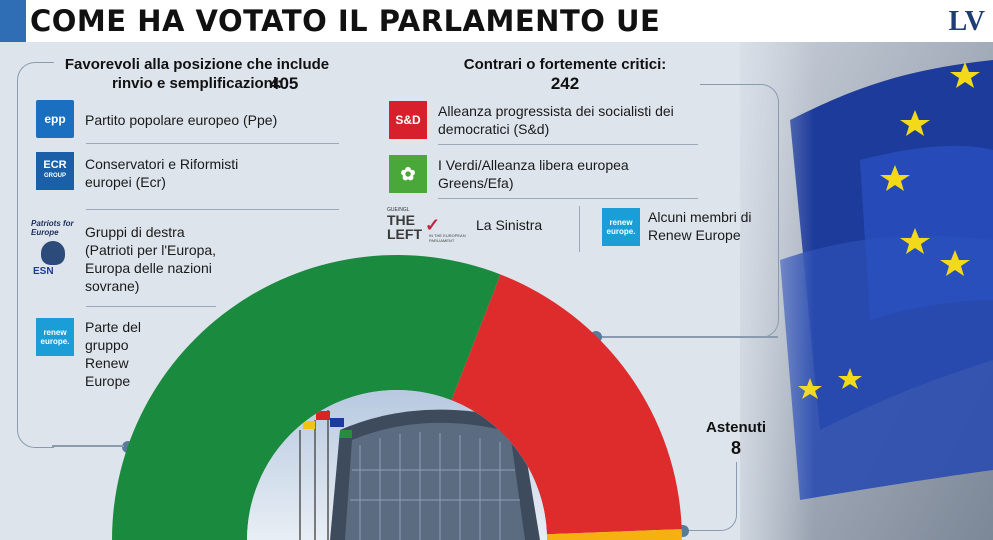 The image size is (993, 540). I want to click on group-ecr-label: Conservatori e Riformisti europei (Ecr), so click(162, 173).